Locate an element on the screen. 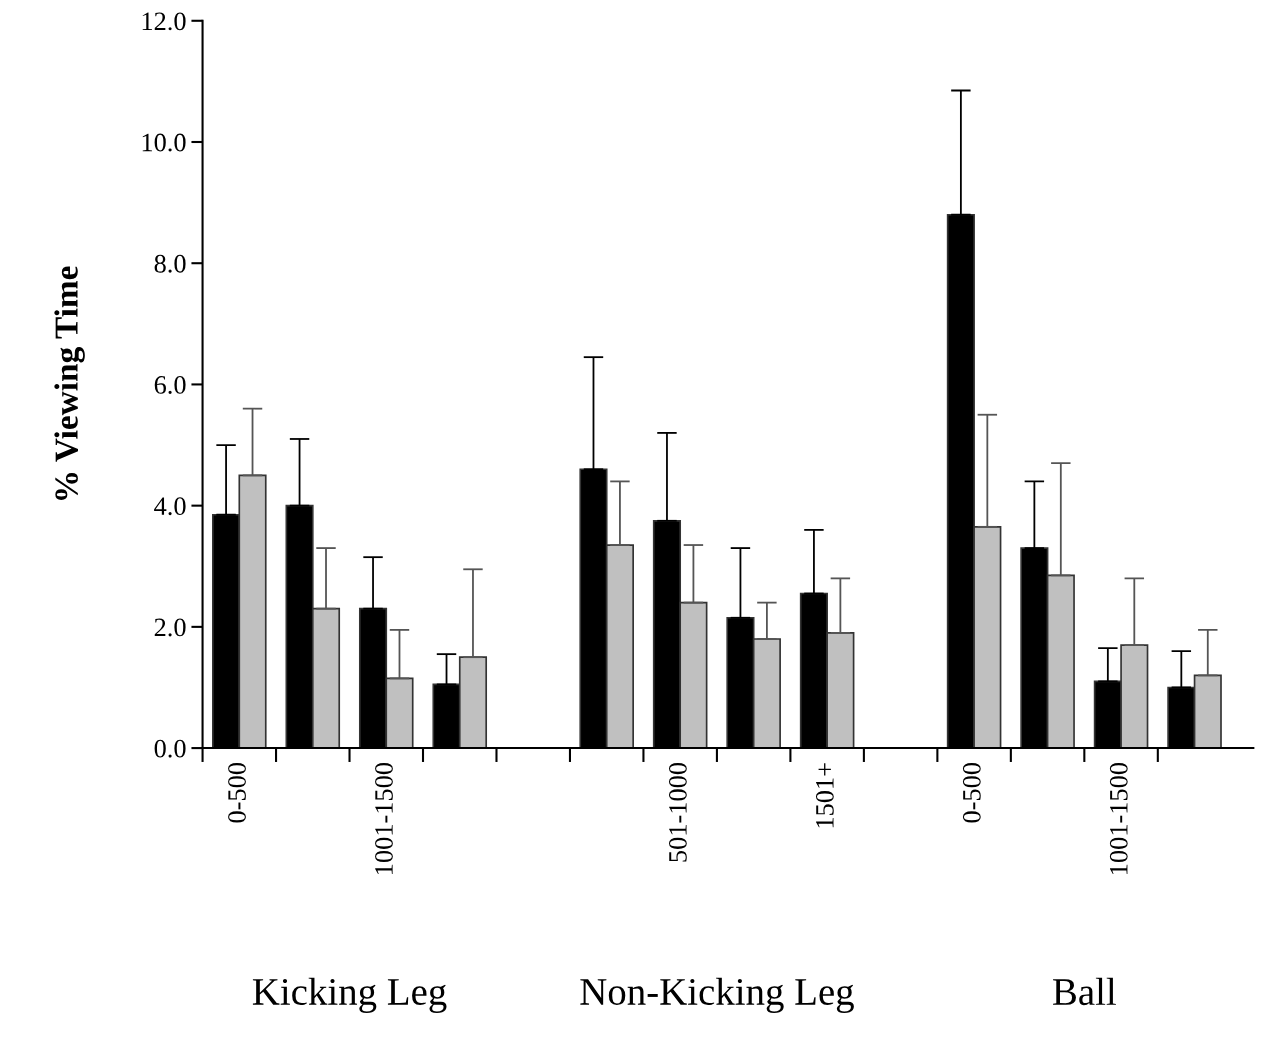 This screenshot has width=1266, height=1039. y-tick-label: 4.0 is located at coordinates (170, 506).